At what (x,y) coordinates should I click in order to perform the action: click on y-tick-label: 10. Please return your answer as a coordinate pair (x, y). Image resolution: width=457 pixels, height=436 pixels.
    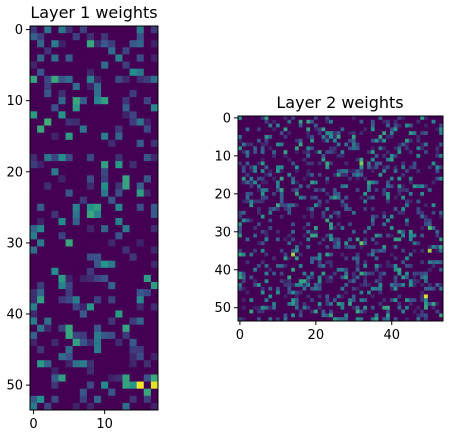
    Looking at the image, I should click on (14, 101).